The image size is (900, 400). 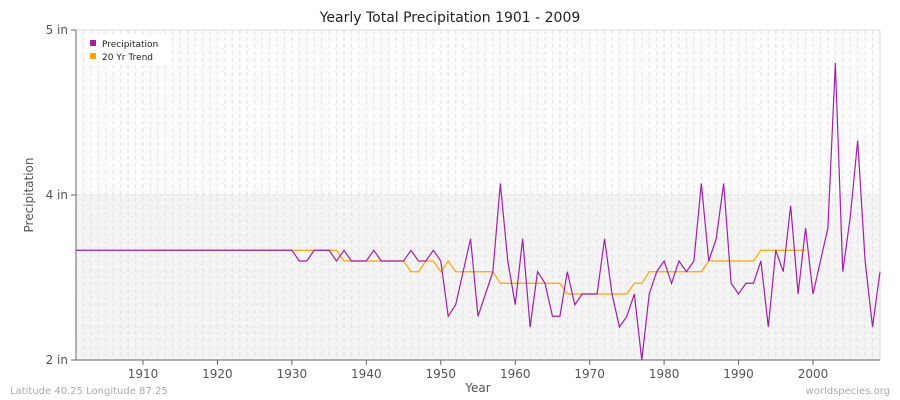 I want to click on x-tick-label: 1920, so click(x=217, y=374).